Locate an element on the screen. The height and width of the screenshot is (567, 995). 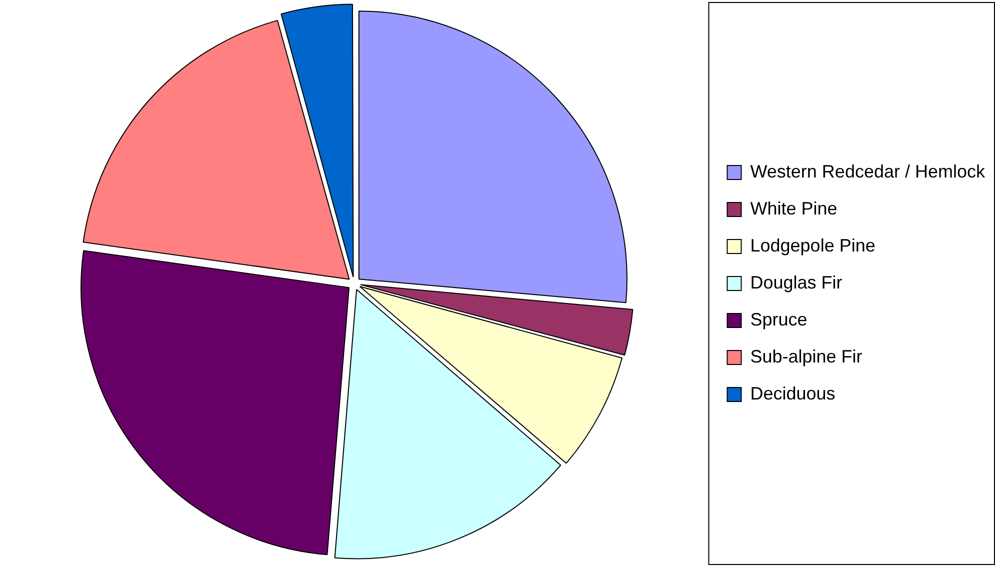
legend-label: White Pine is located at coordinates (794, 208).